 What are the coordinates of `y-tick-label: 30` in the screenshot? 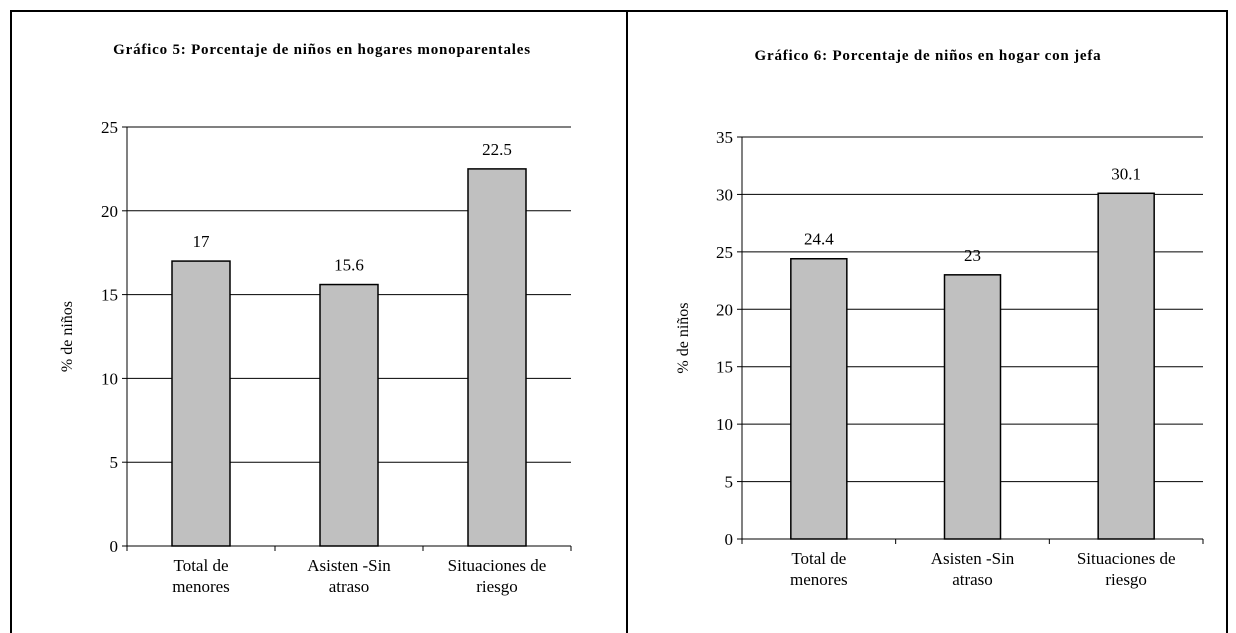 It's located at (724, 194).